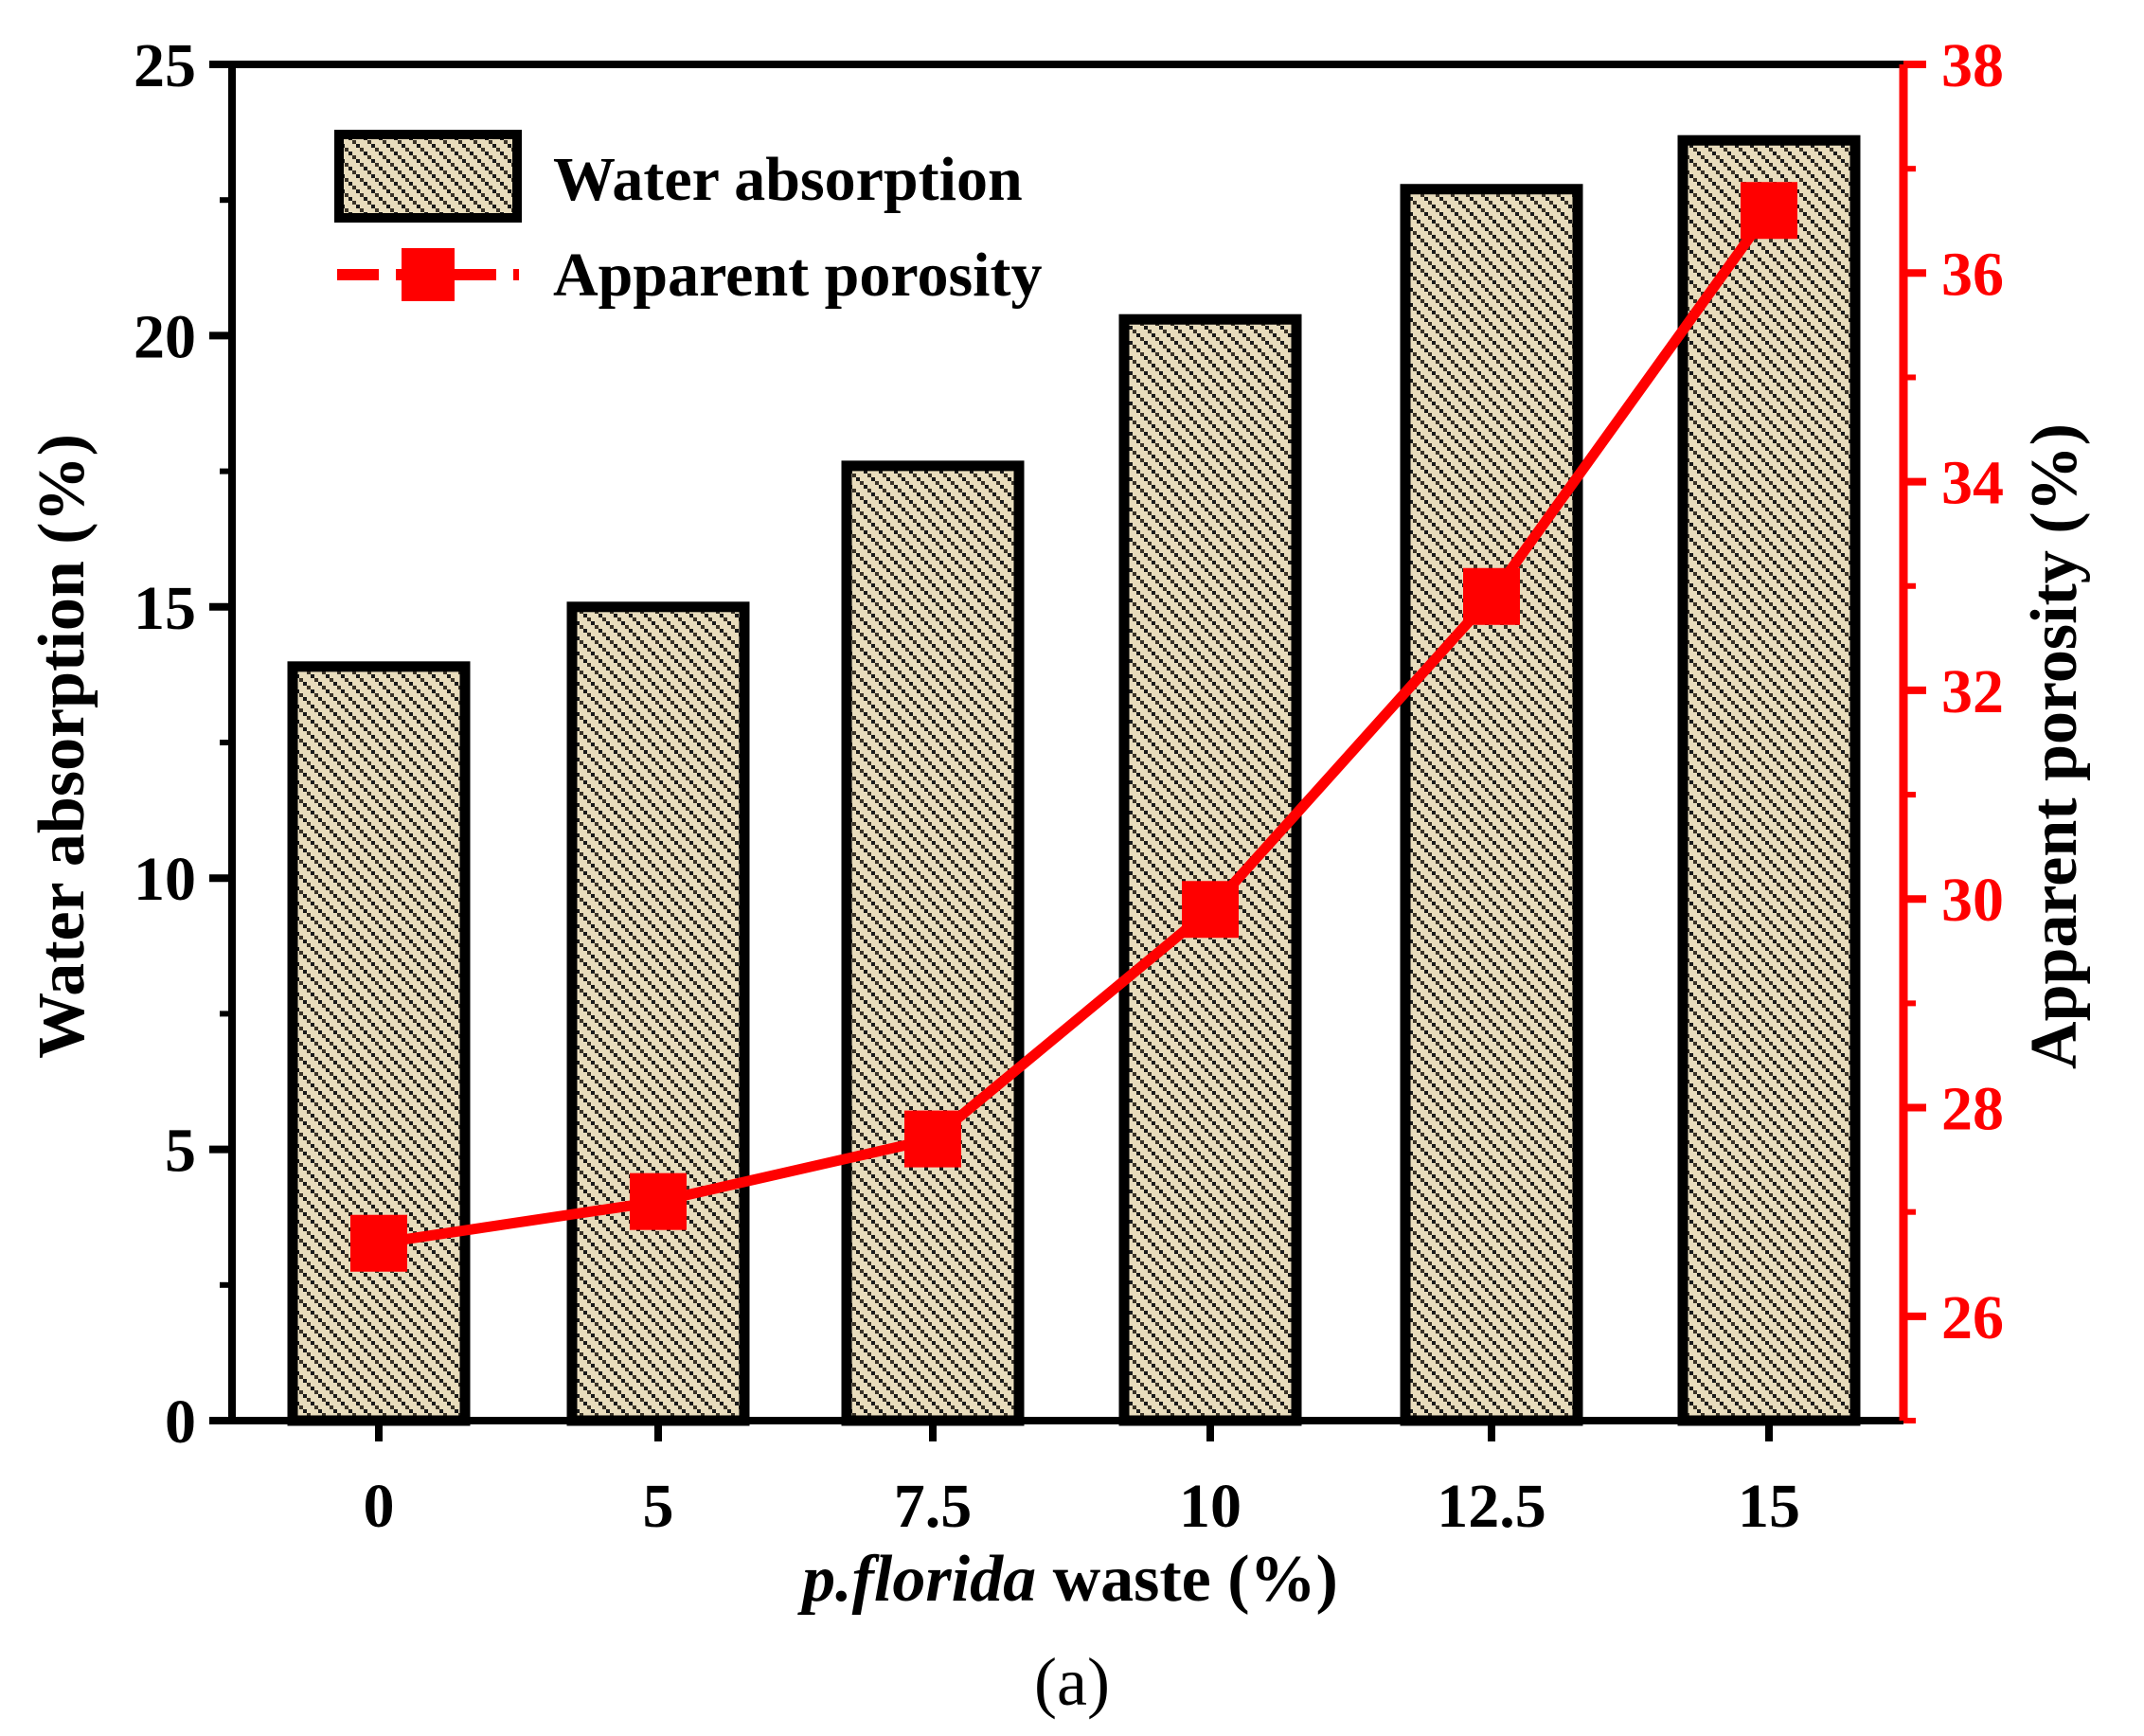 The image size is (2144, 1736). What do you see at coordinates (797, 275) in the screenshot?
I see `legend-label-apparent-porosity: Apparent porosity` at bounding box center [797, 275].